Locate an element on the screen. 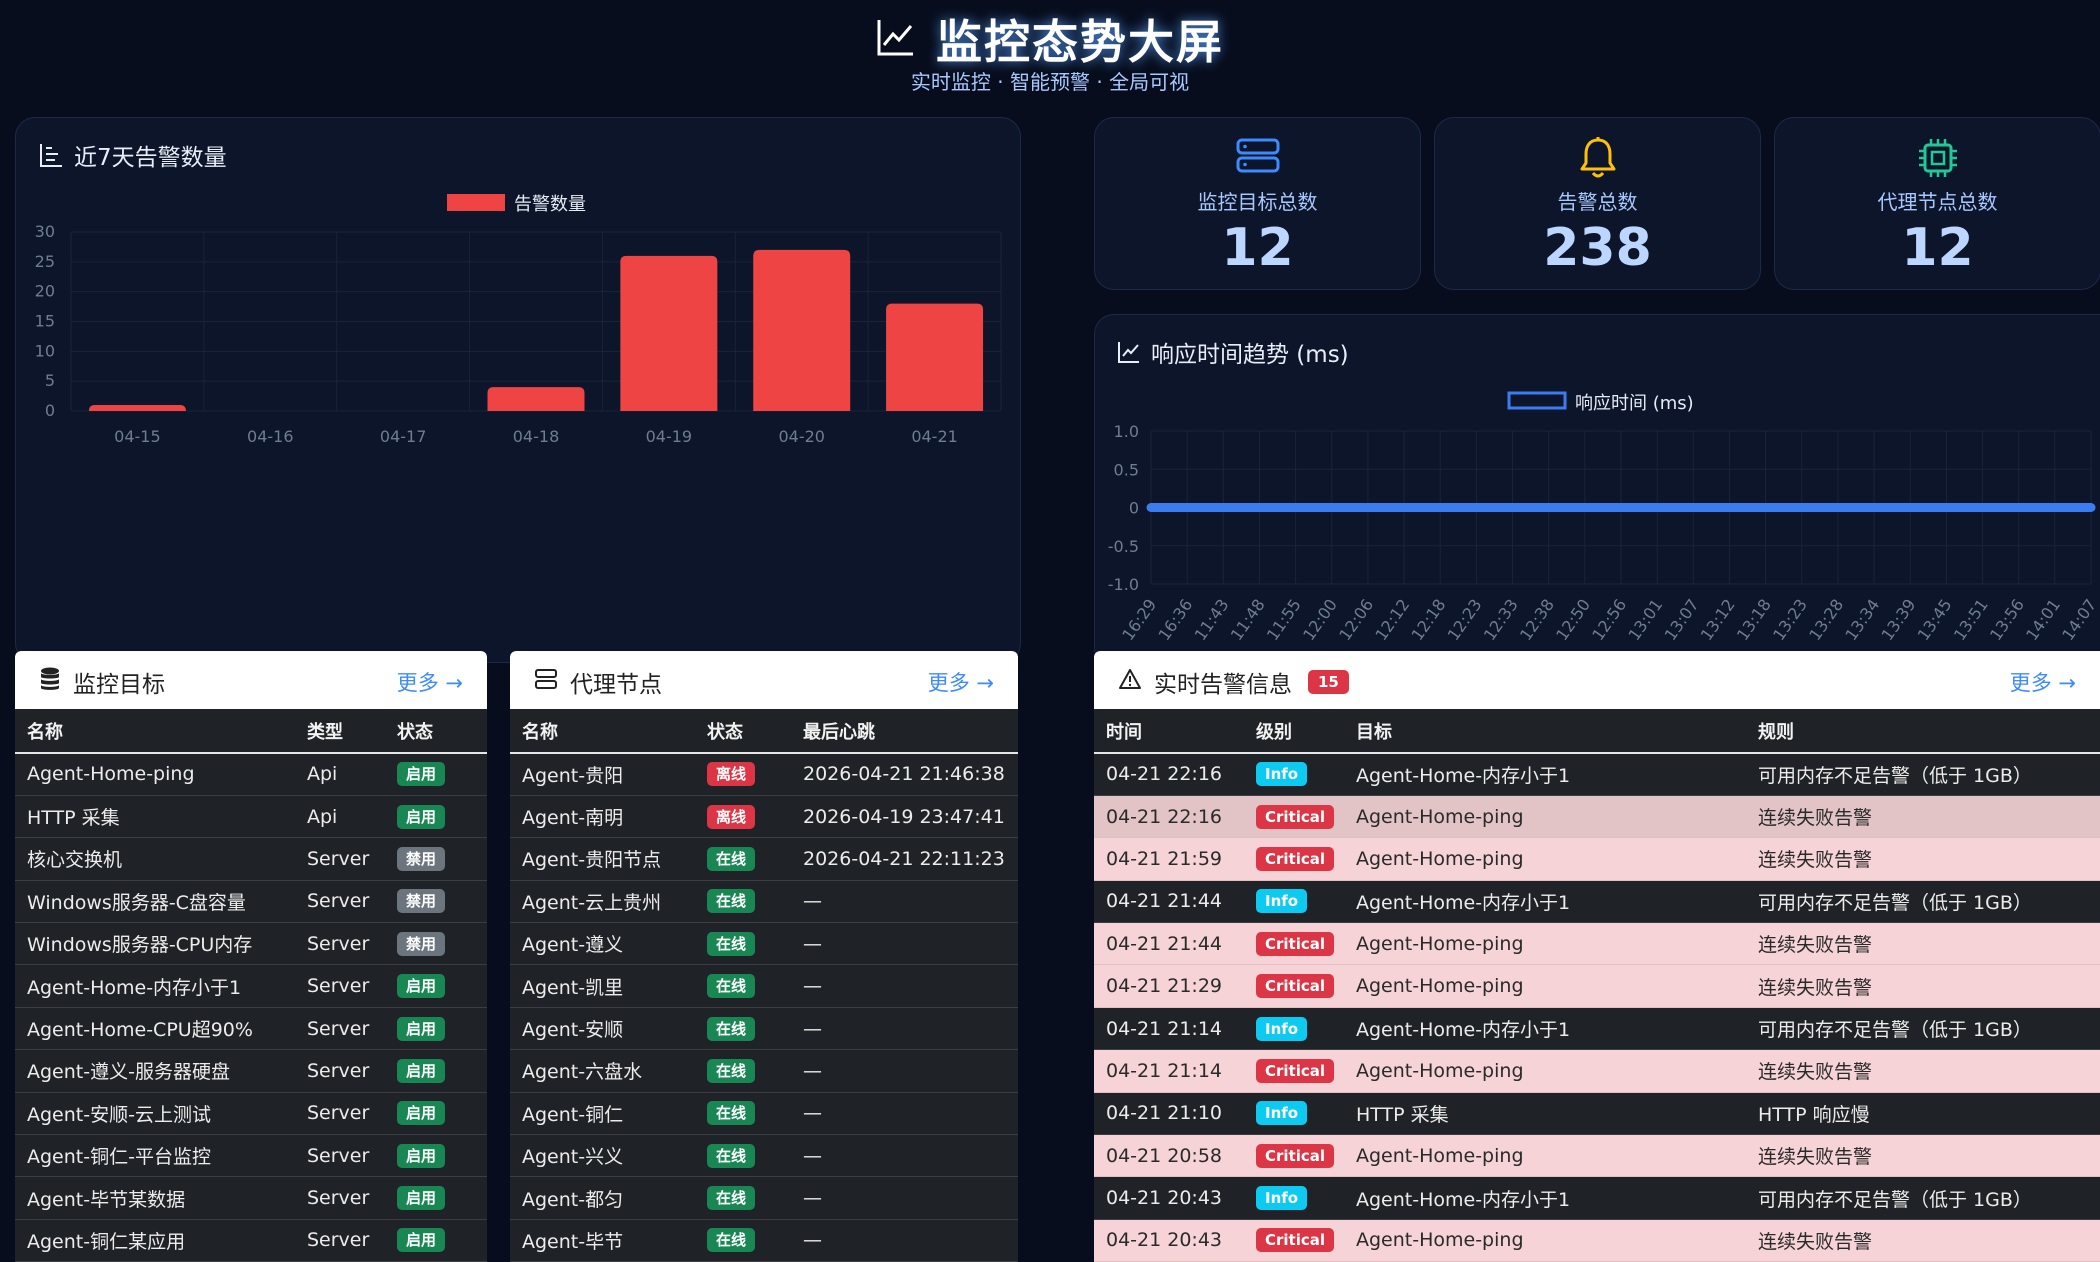 This screenshot has height=1262, width=2100. table-row: Agent-兴义 在线 — is located at coordinates (764, 1156).